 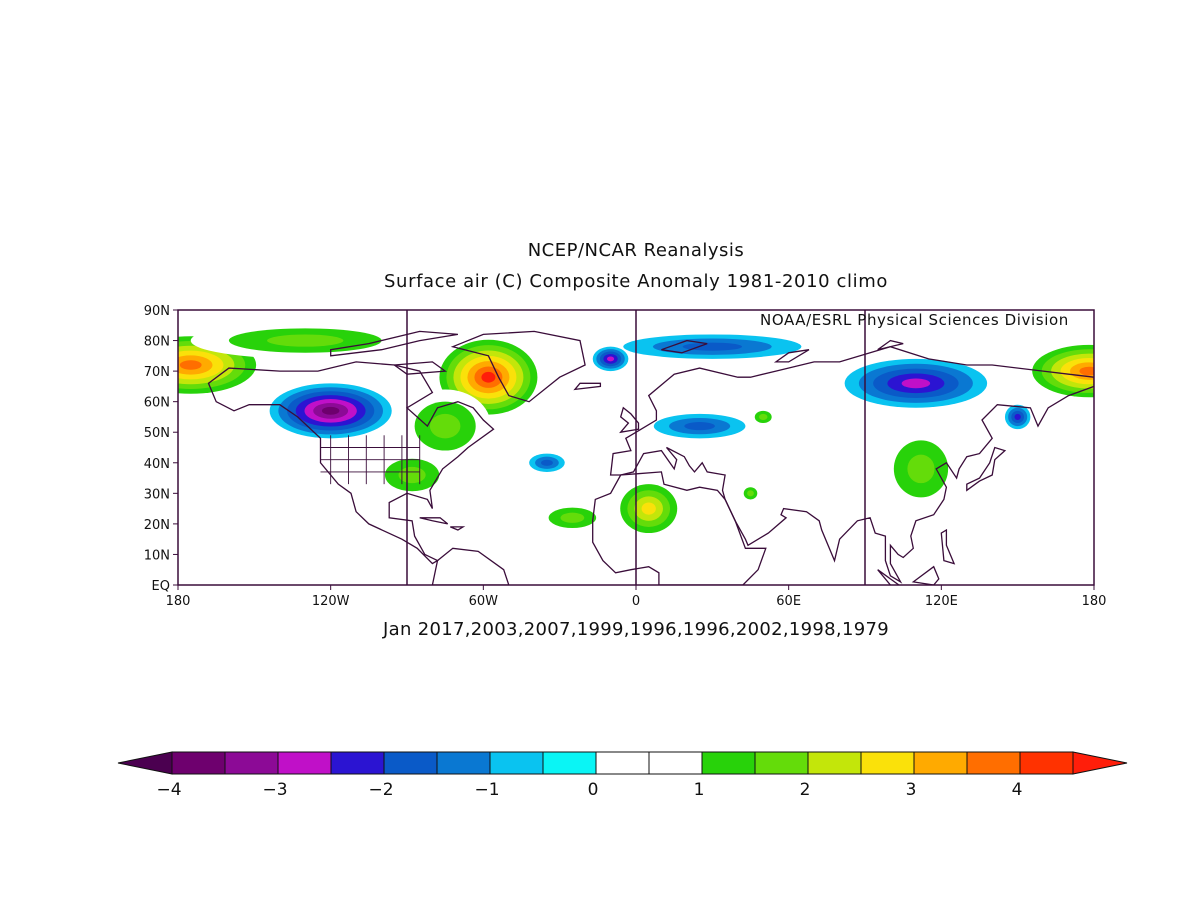 What do you see at coordinates (145, 763) in the screenshot?
I see `colorbar-min-arrow` at bounding box center [145, 763].